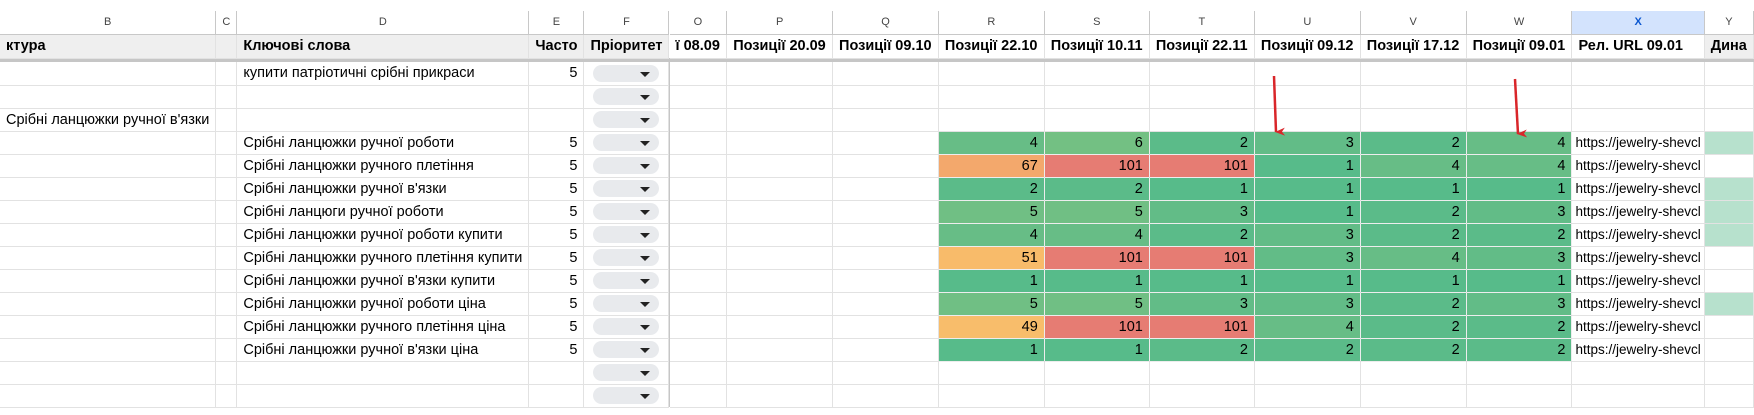 The image size is (1754, 415). Describe the element at coordinates (1097, 23) in the screenshot. I see `column-header-S: S` at that location.